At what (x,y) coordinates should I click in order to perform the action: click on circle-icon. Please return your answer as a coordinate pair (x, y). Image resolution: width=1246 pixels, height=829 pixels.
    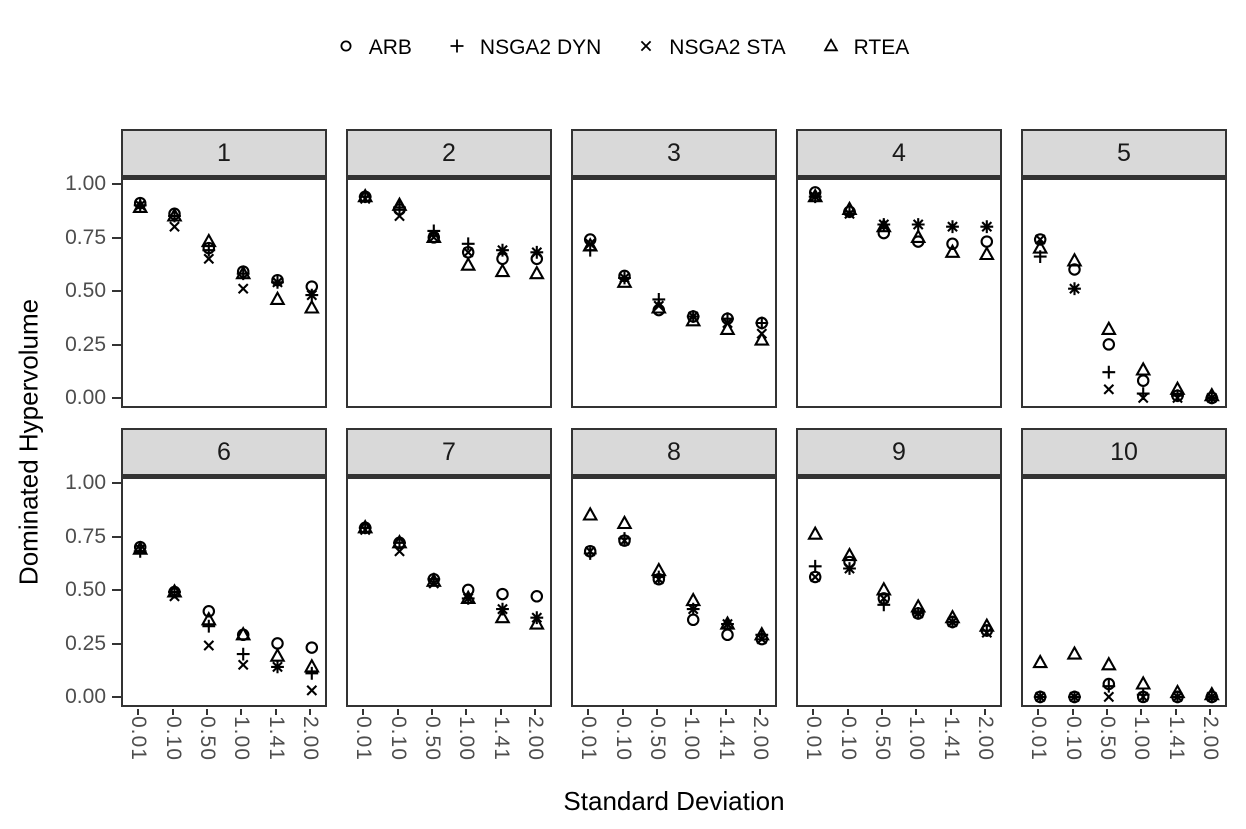
    Looking at the image, I should click on (346, 48).